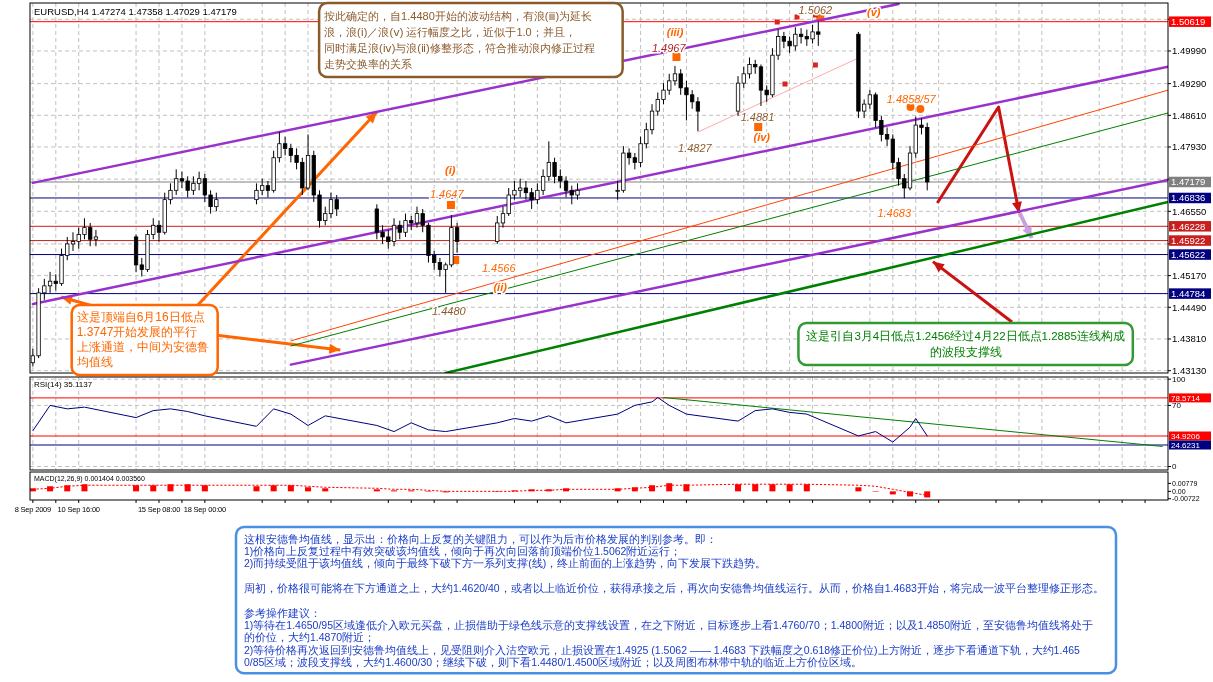 The image size is (1213, 682). Describe the element at coordinates (500, 286) in the screenshot. I see `annotation: (ii)` at that location.